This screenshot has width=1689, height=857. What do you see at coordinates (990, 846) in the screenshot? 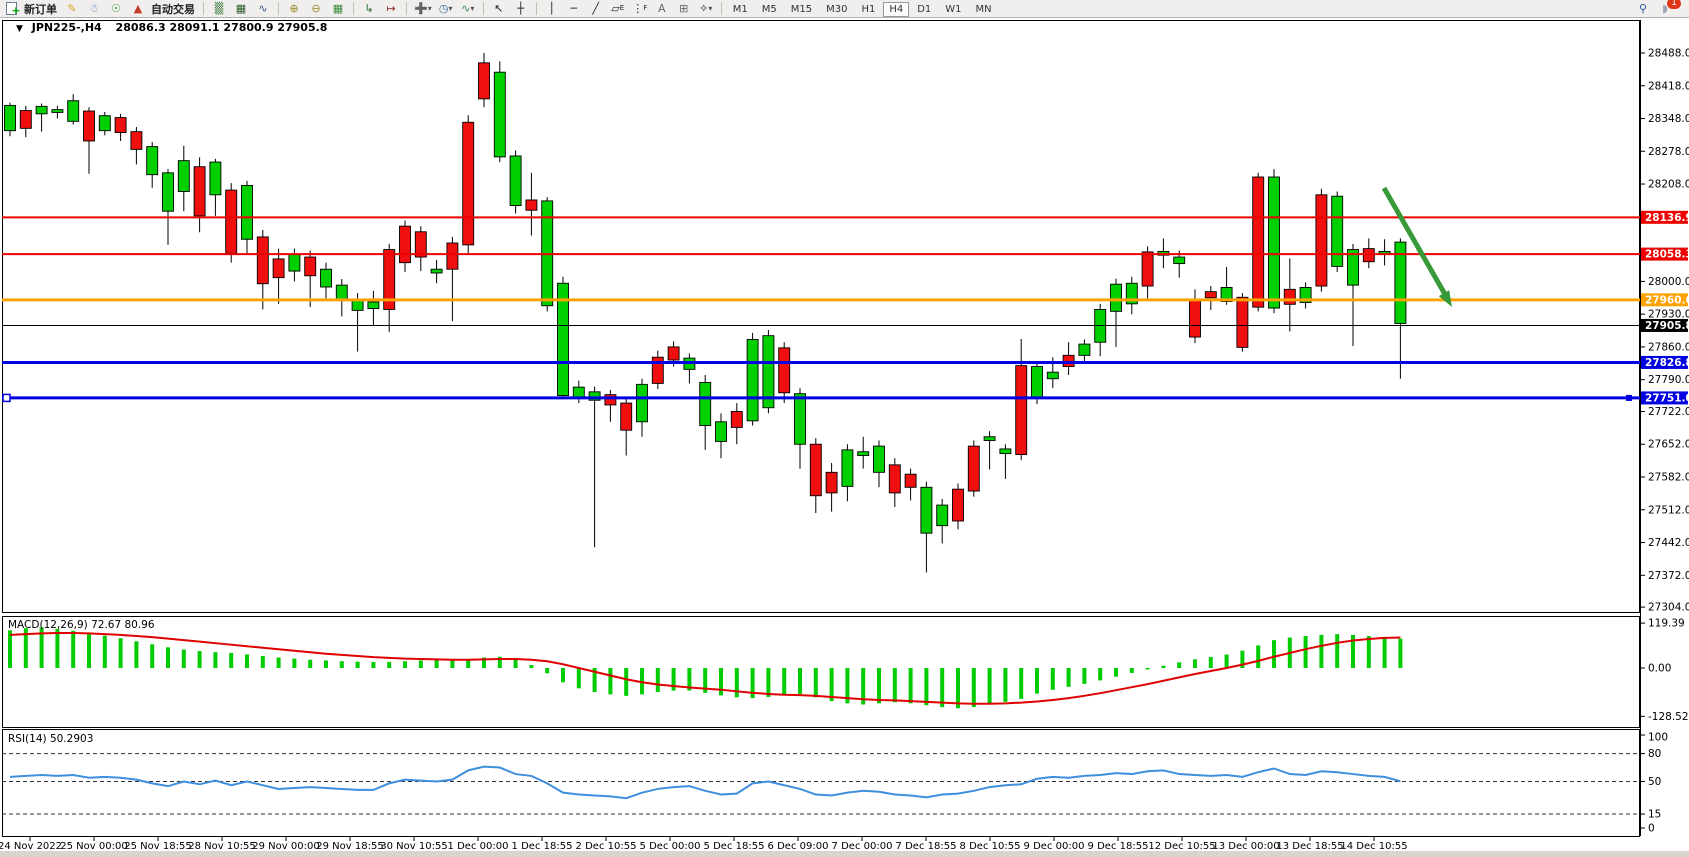
I see `time-tick-label: 8 Dec 10:55` at bounding box center [990, 846].